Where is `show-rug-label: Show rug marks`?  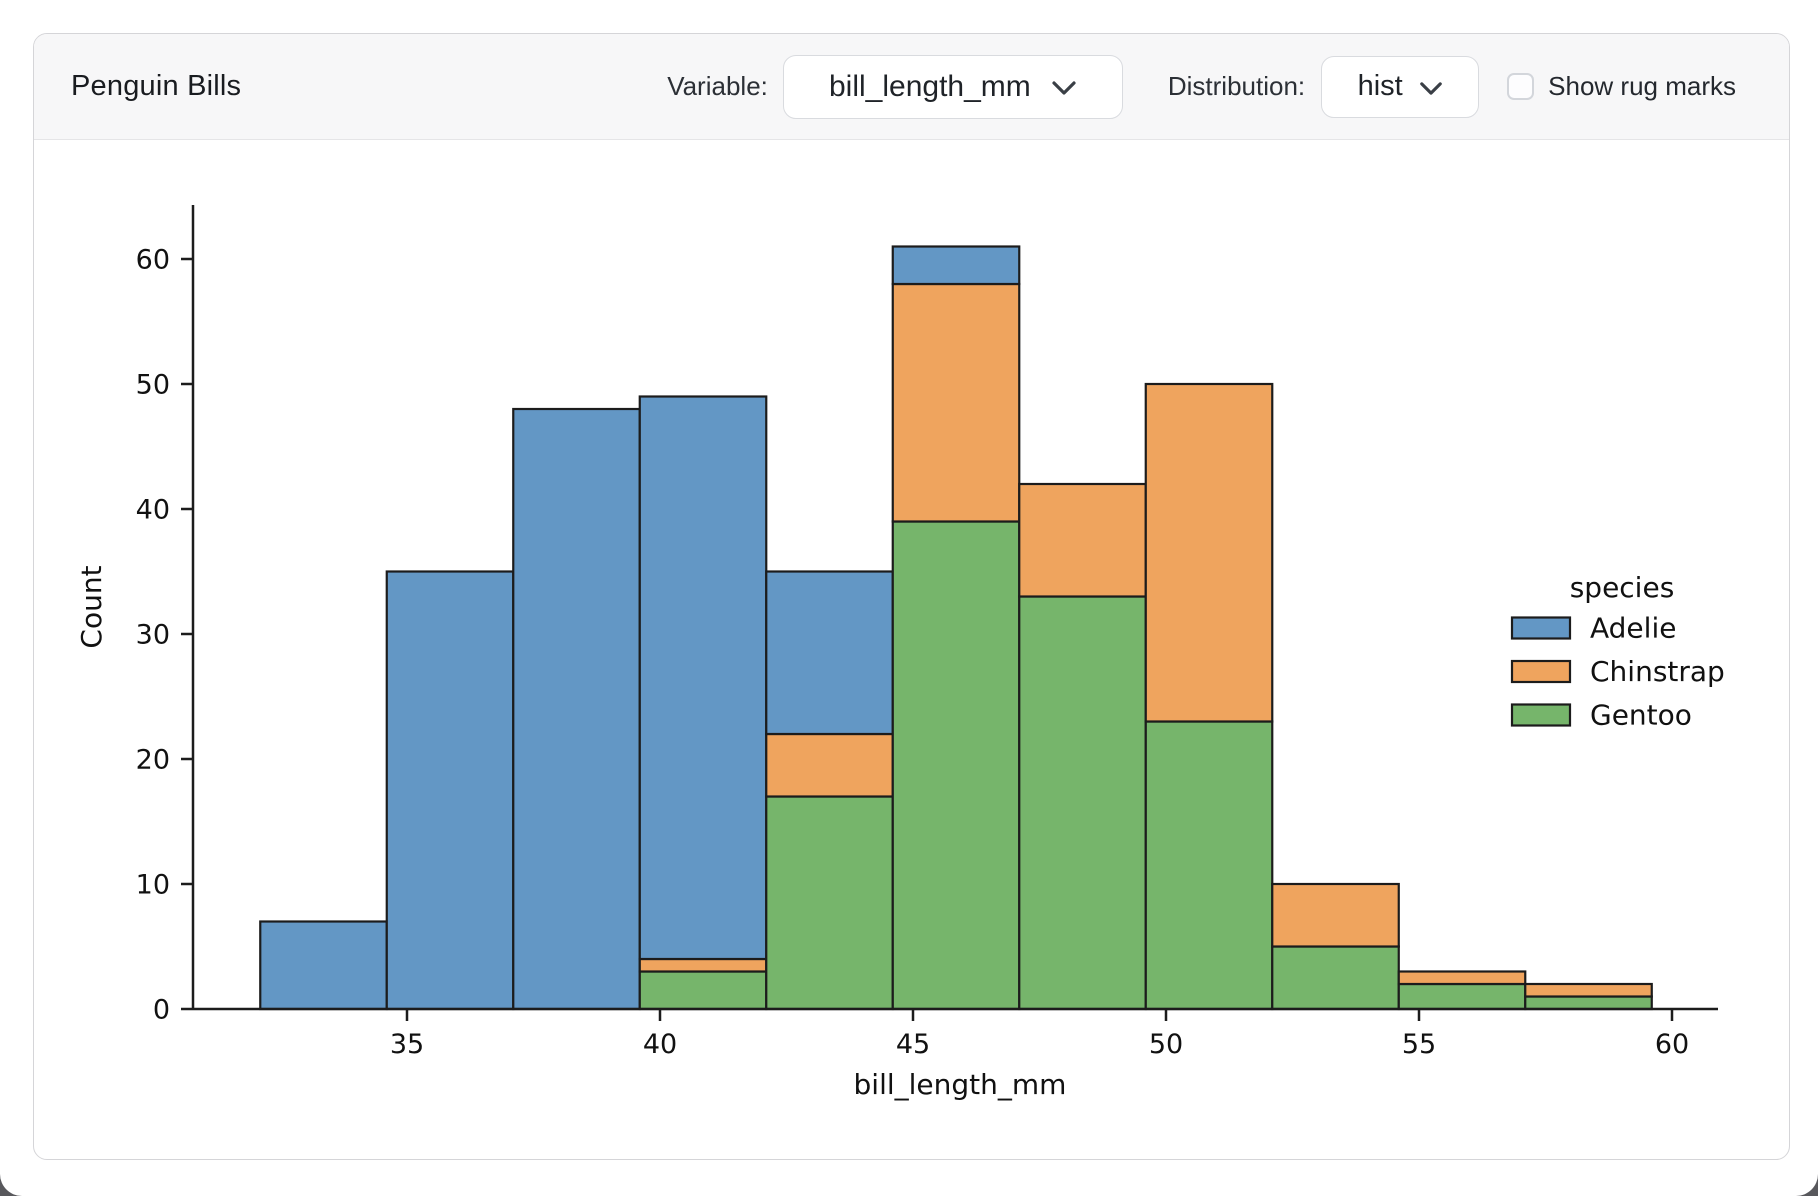
show-rug-label: Show rug marks is located at coordinates (1642, 86).